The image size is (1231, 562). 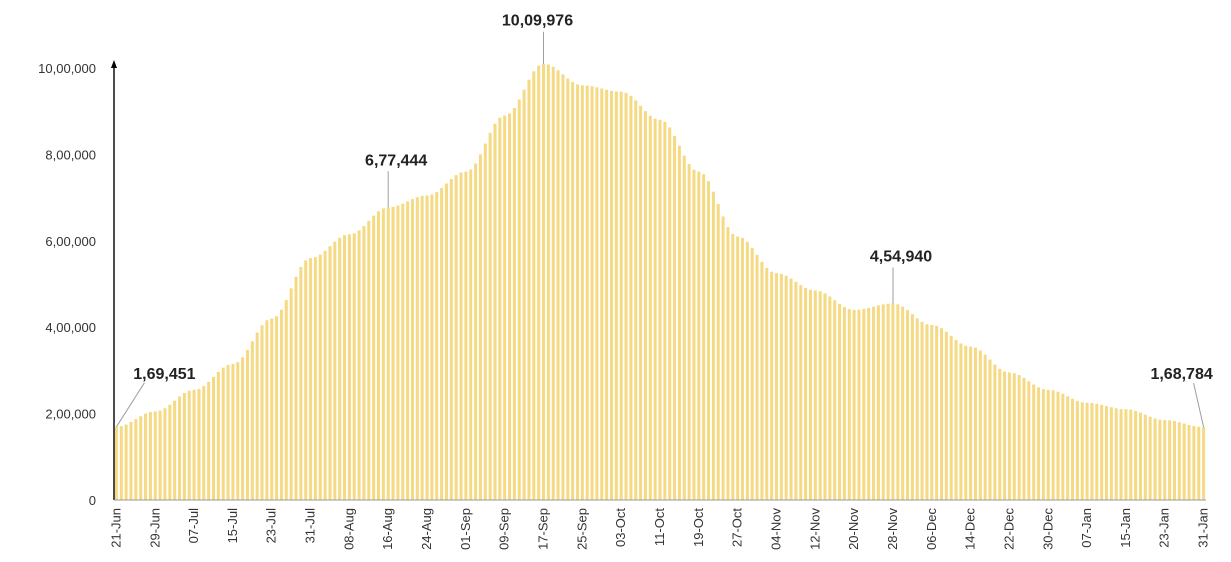 I want to click on x-tick-label: 19-Oct, so click(x=698, y=527).